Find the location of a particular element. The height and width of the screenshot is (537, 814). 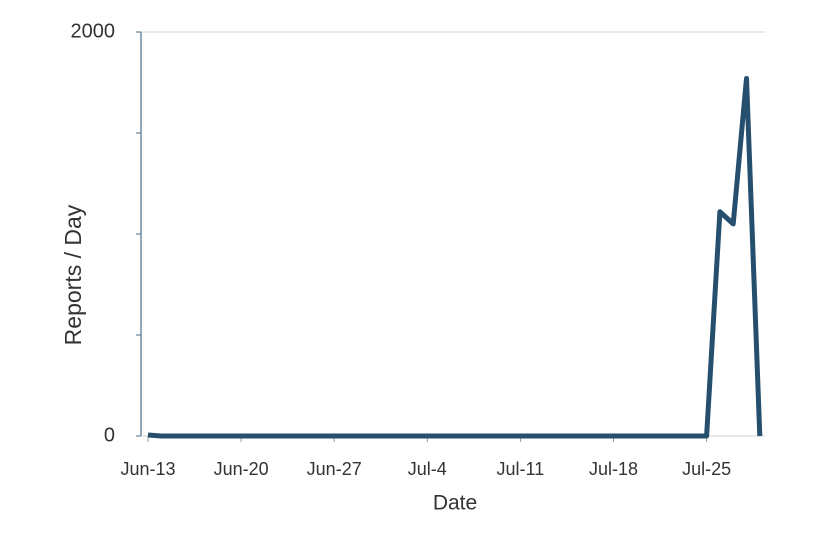

x-tick-label: Jul-11 is located at coordinates (521, 469).